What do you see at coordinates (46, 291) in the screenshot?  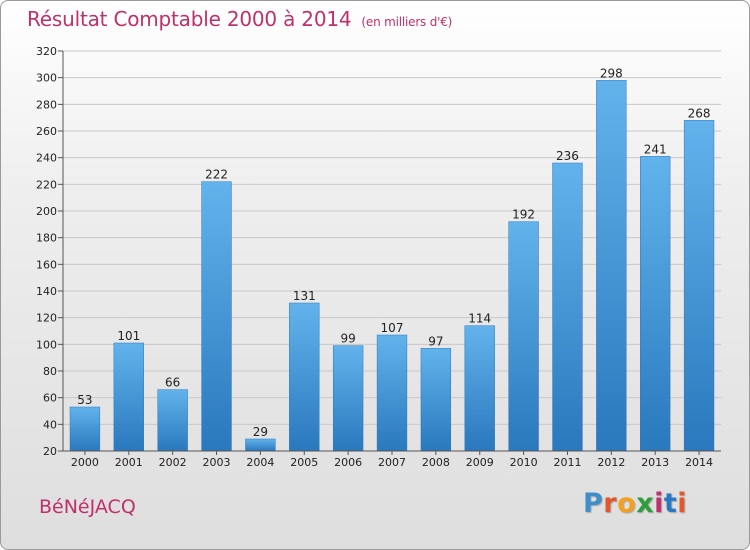 I see `y-tick-label: 140` at bounding box center [46, 291].